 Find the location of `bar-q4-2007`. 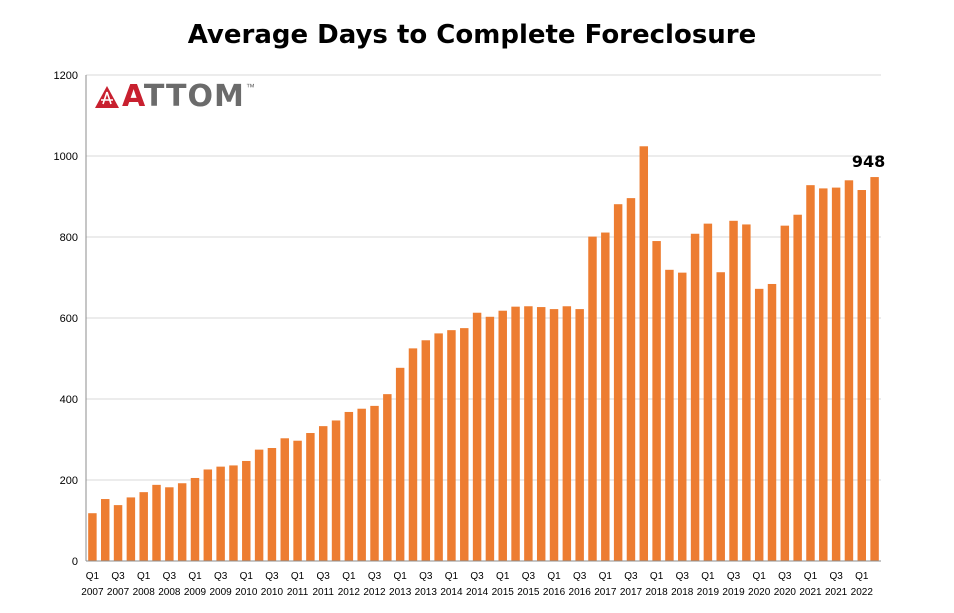

bar-q4-2007 is located at coordinates (131, 529).